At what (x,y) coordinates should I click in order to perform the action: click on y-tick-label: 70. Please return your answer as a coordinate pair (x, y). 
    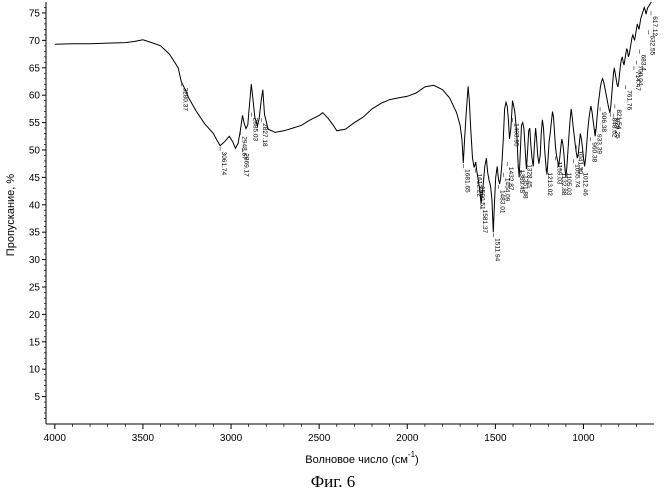
    Looking at the image, I should click on (35, 41).